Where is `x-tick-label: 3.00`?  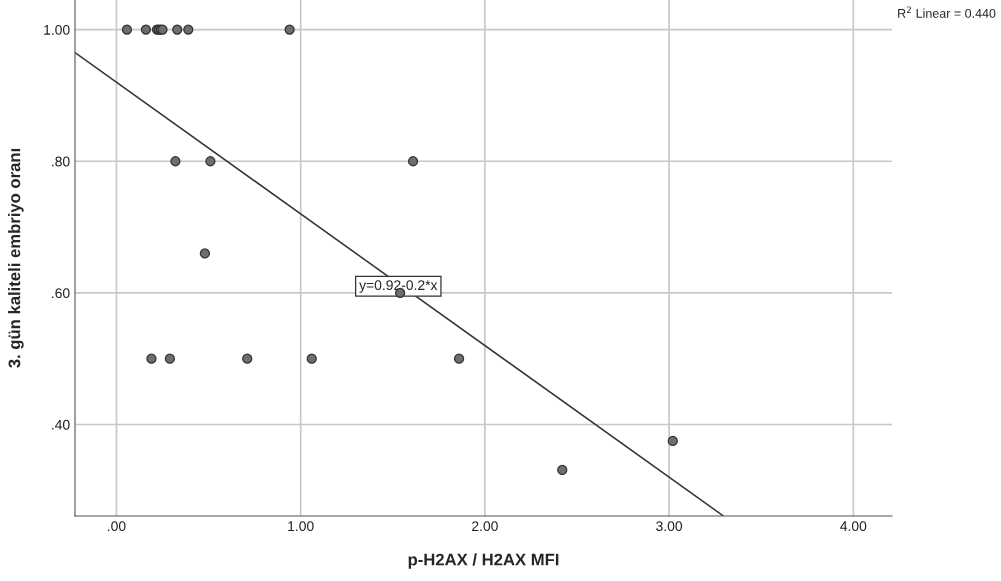
x-tick-label: 3.00 is located at coordinates (669, 526).